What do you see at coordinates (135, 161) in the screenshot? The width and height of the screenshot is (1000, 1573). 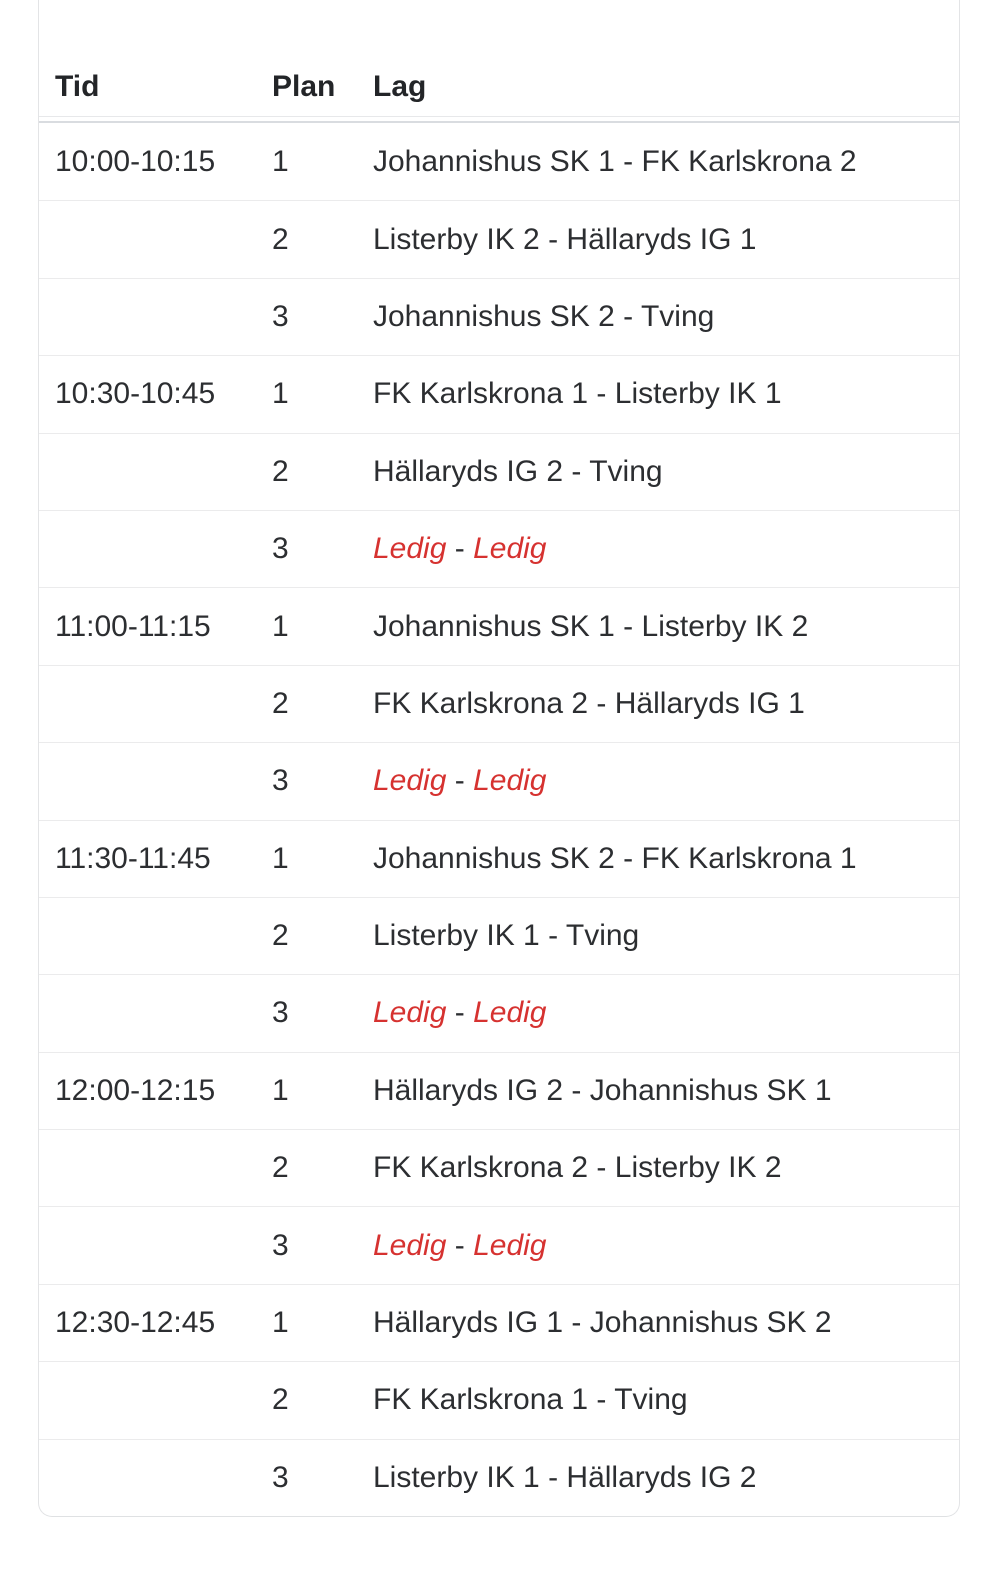 I see `time-cell: 10:00-10:15` at bounding box center [135, 161].